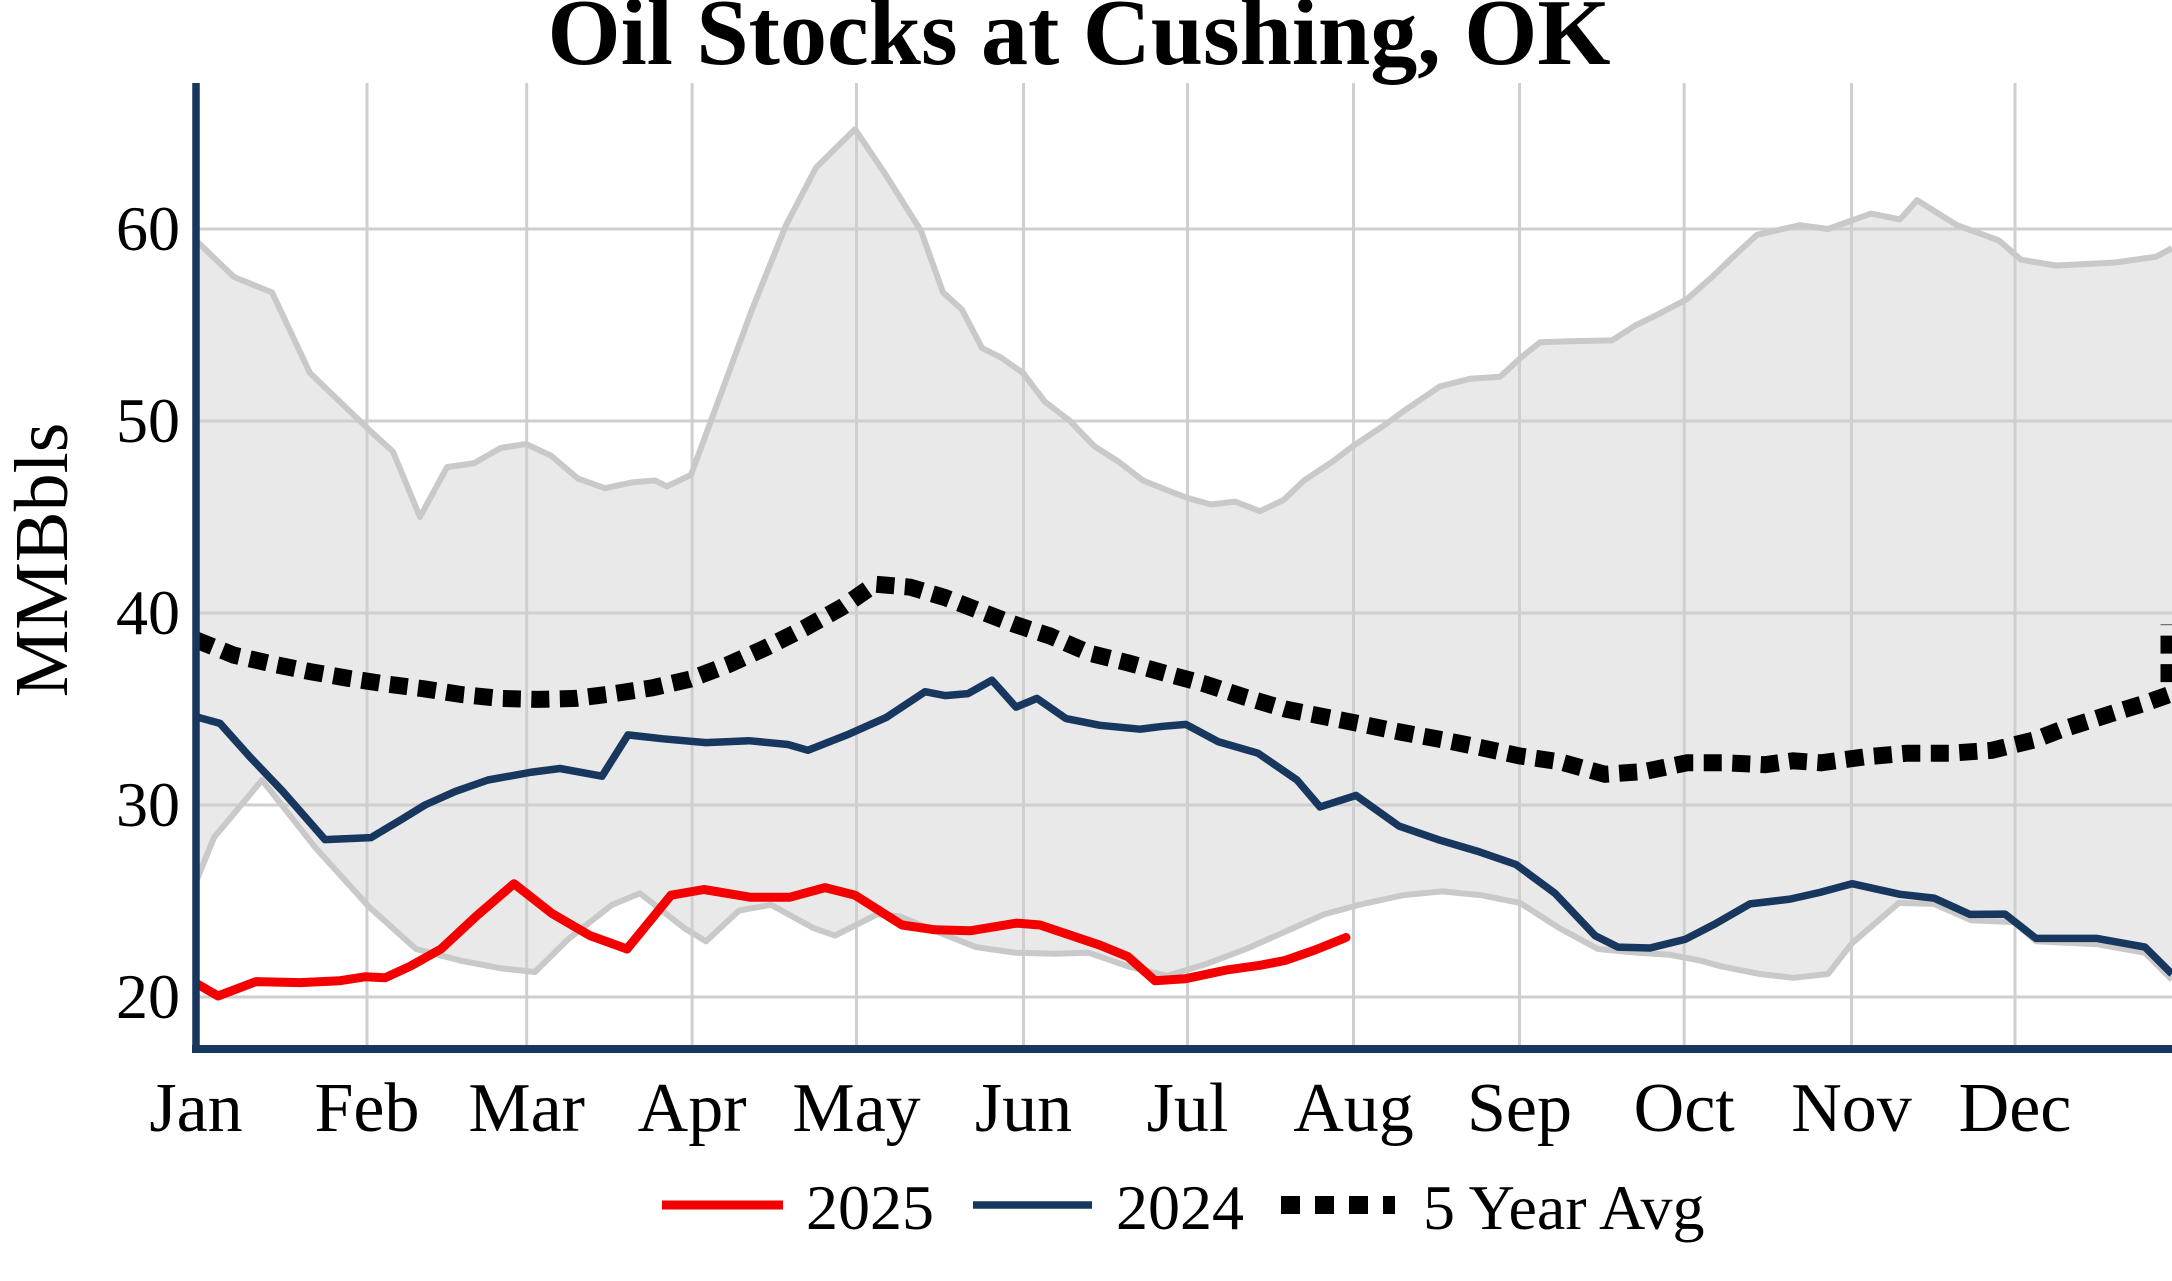 The width and height of the screenshot is (2172, 1281). What do you see at coordinates (42, 560) in the screenshot?
I see `svg-text: MMBbls` at bounding box center [42, 560].